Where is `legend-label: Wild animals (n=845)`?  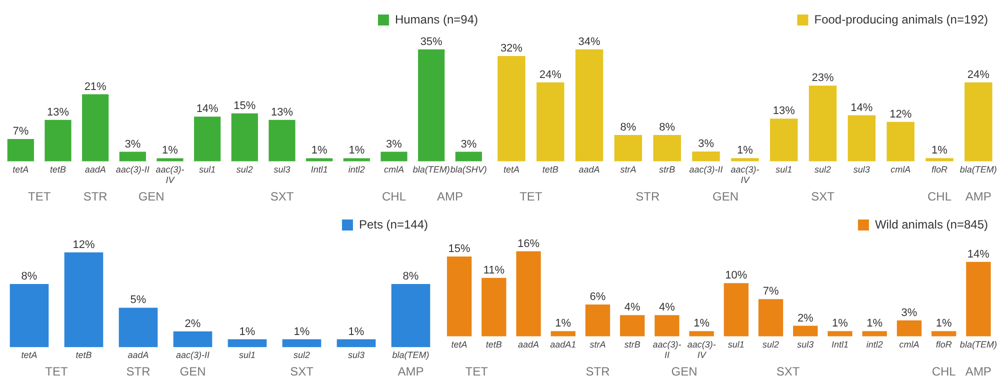
legend-label: Wild animals (n=845) is located at coordinates (931, 224).